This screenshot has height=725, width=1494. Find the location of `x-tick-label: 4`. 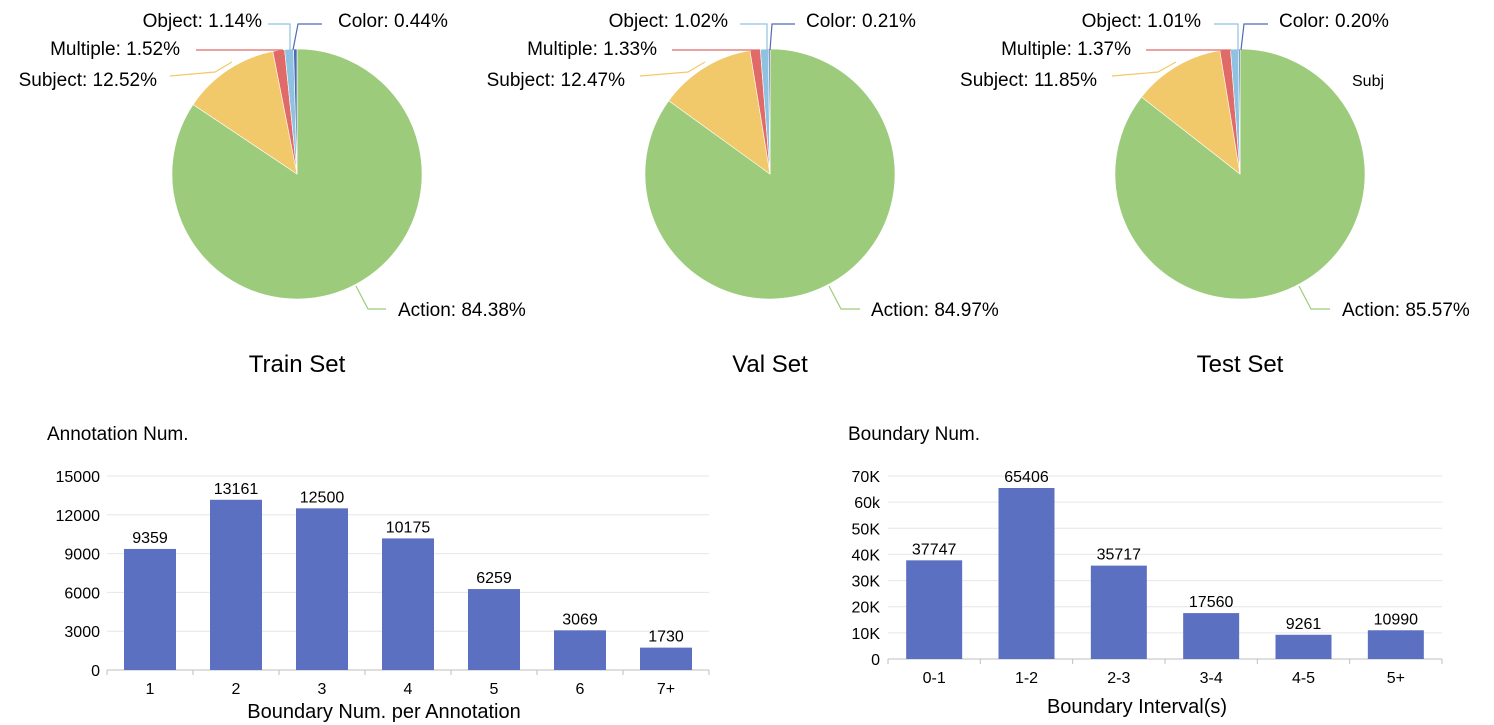

x-tick-label: 4 is located at coordinates (408, 689).